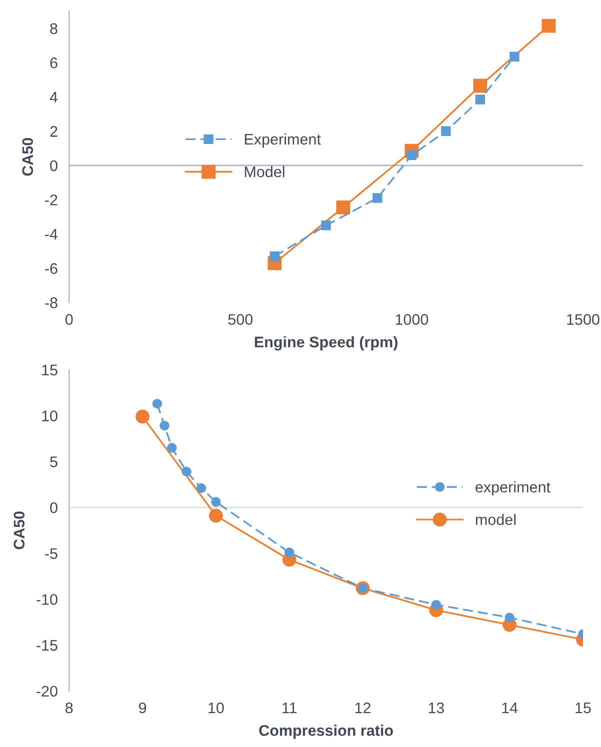 The image size is (601, 747). What do you see at coordinates (47, 645) in the screenshot?
I see `y-tick-label: -15` at bounding box center [47, 645].